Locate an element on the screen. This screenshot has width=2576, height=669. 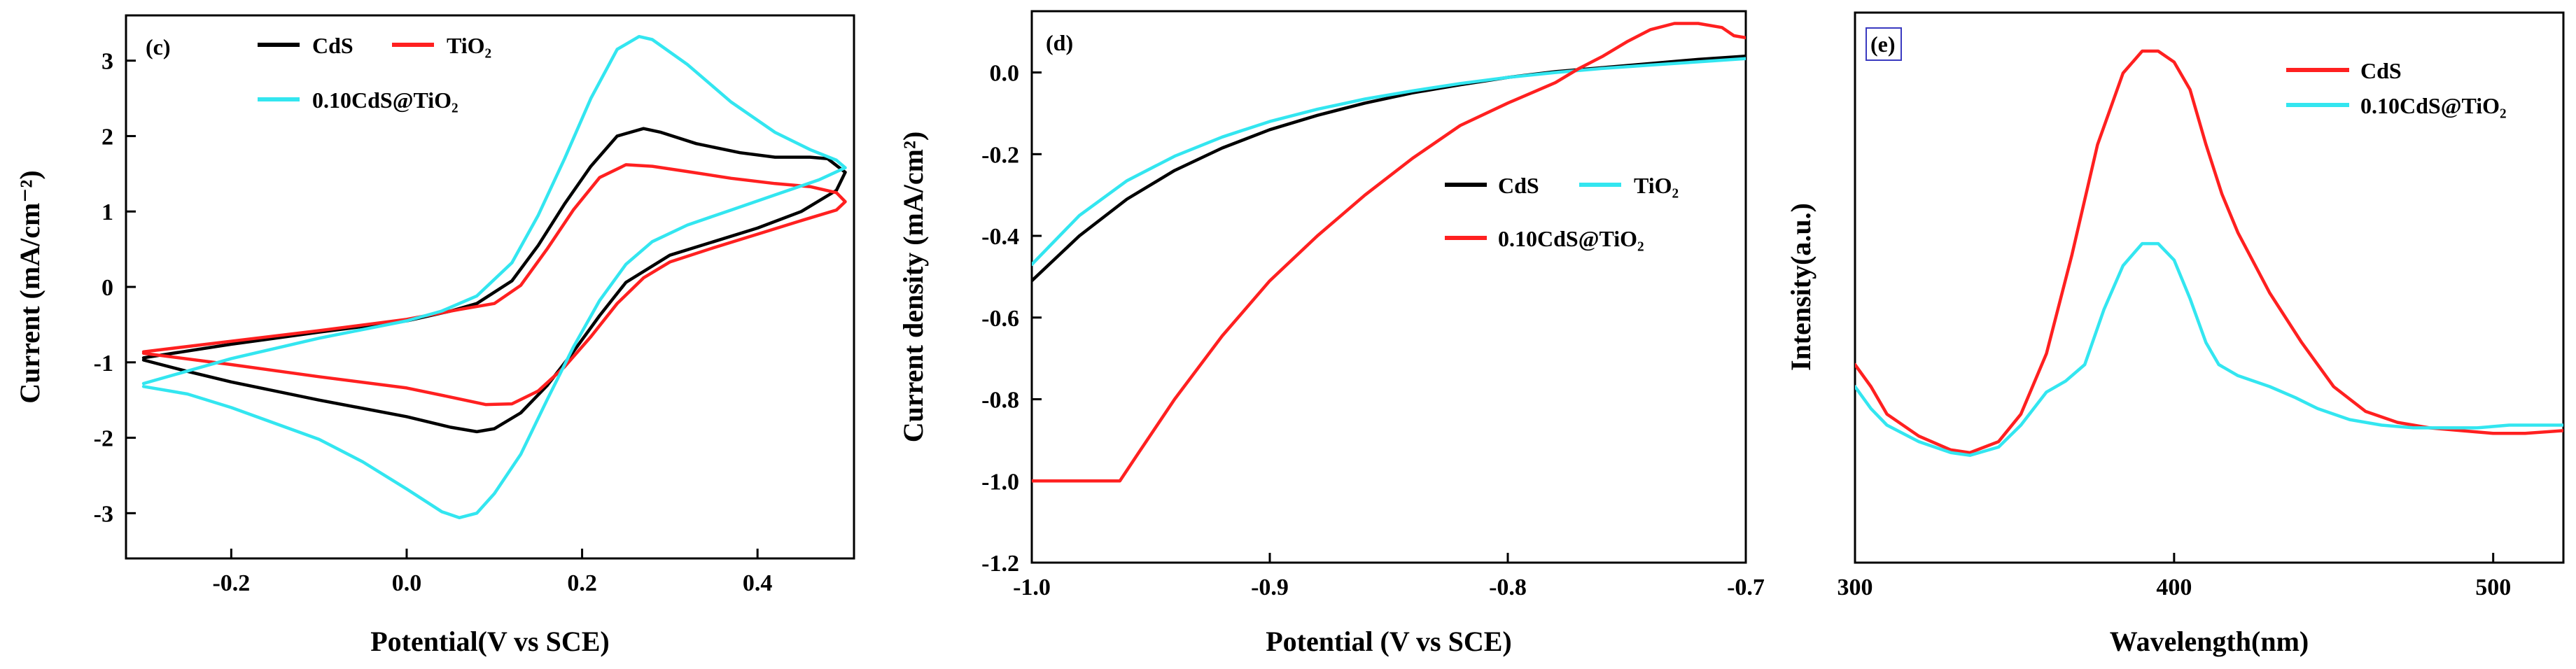
panel-e-tag-box is located at coordinates (1883, 44).